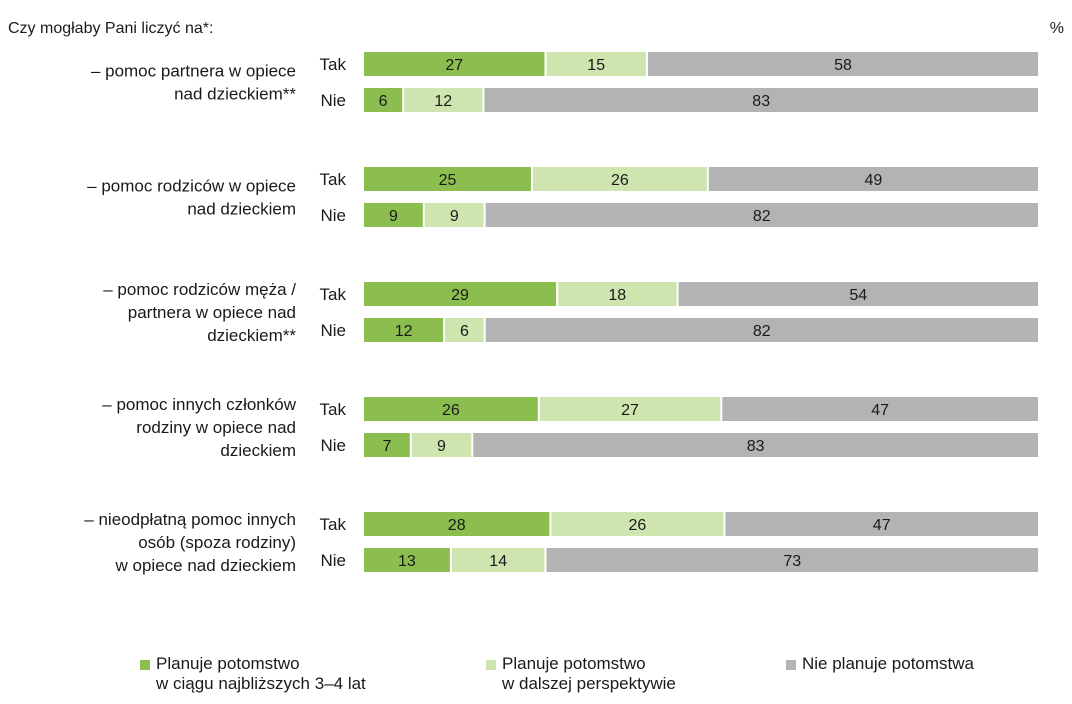  Describe the element at coordinates (241, 209) in the screenshot. I see `group-label-line: nad dzieckiem` at that location.